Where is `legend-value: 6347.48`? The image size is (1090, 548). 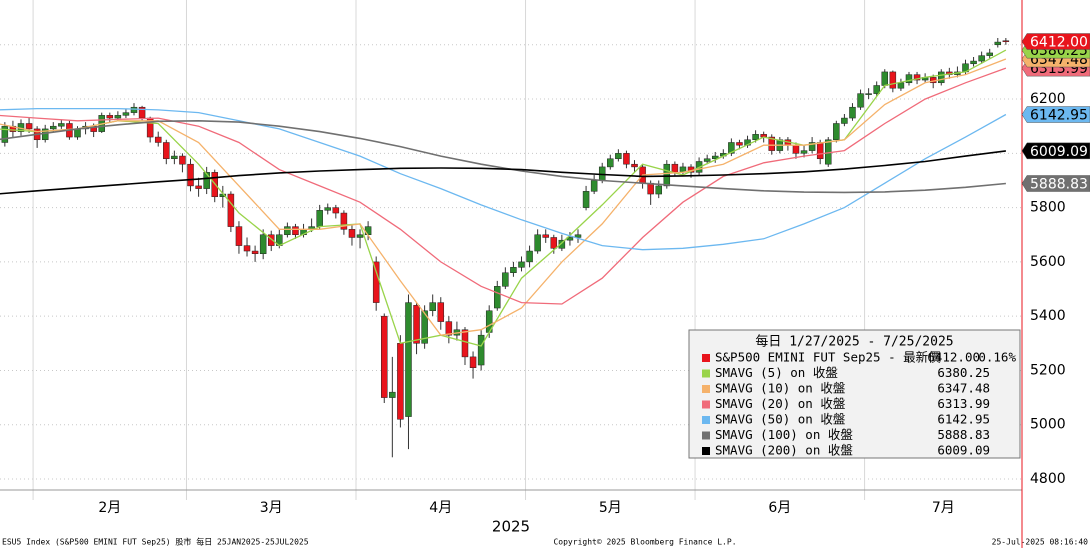 legend-value: 6347.48 is located at coordinates (963, 388).